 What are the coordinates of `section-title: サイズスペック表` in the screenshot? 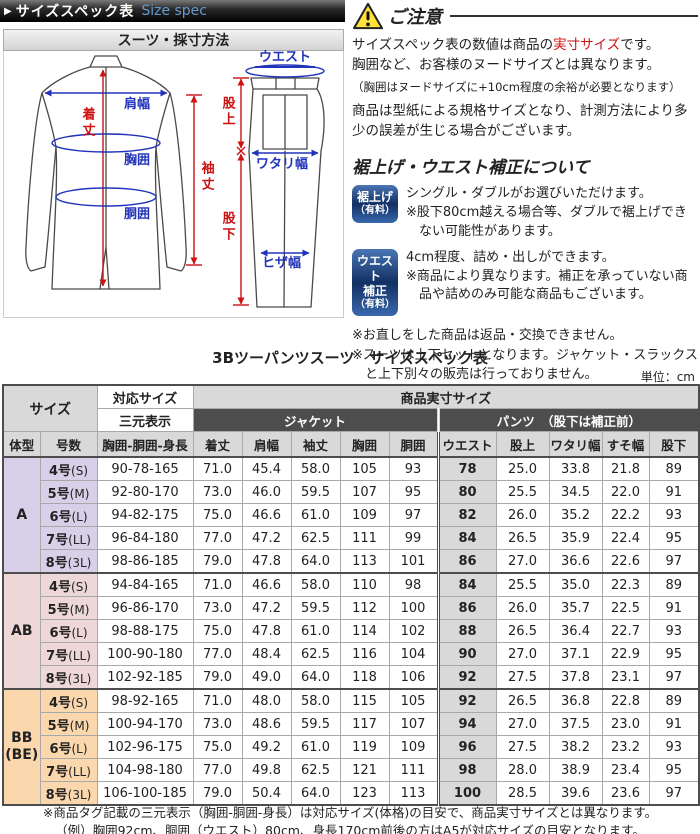 It's located at (75, 12).